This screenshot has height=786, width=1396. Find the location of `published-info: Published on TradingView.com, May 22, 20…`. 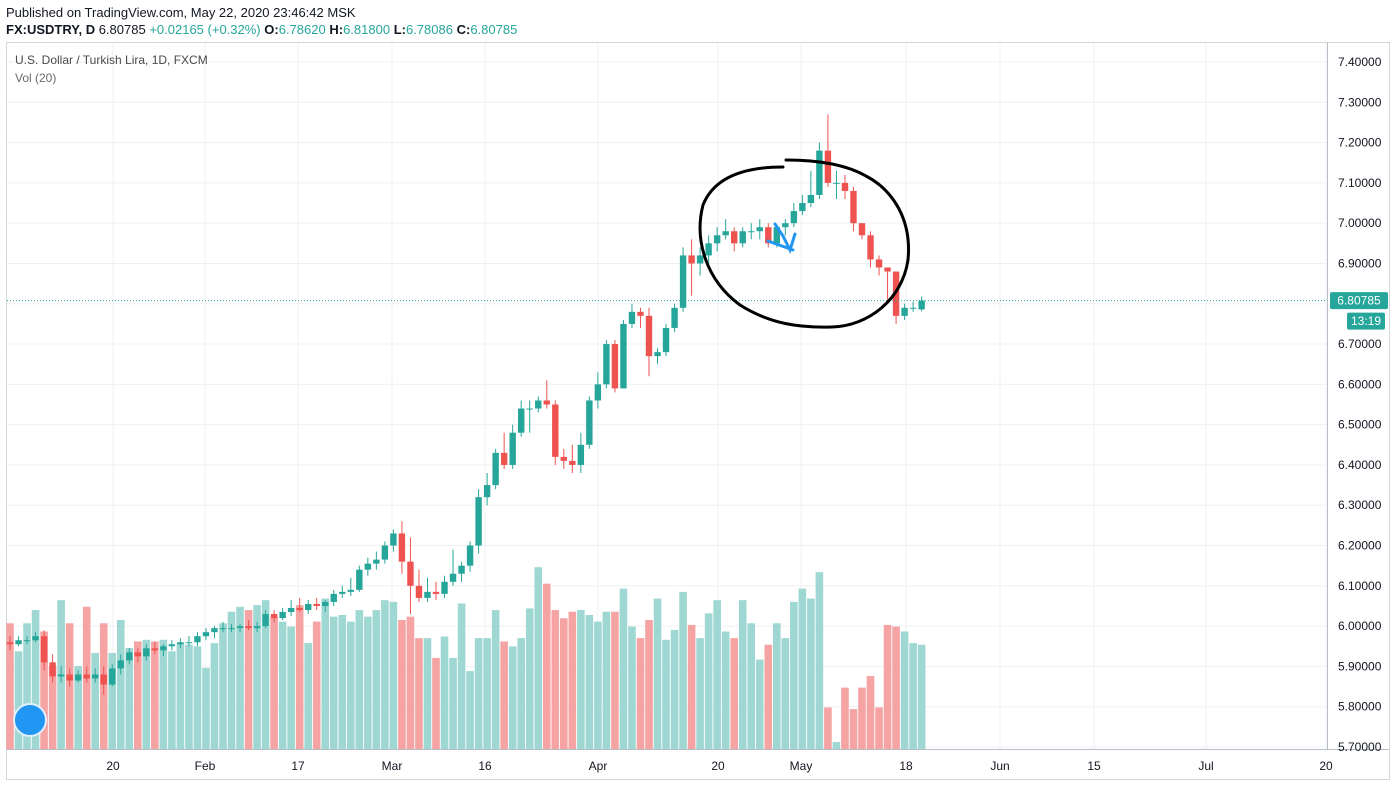

published-info: Published on TradingView.com, May 22, 20… is located at coordinates (181, 12).